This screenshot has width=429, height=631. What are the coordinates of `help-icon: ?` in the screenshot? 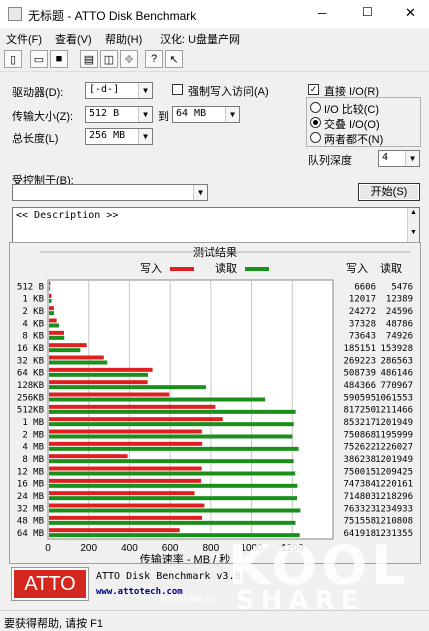 It's located at (154, 59).